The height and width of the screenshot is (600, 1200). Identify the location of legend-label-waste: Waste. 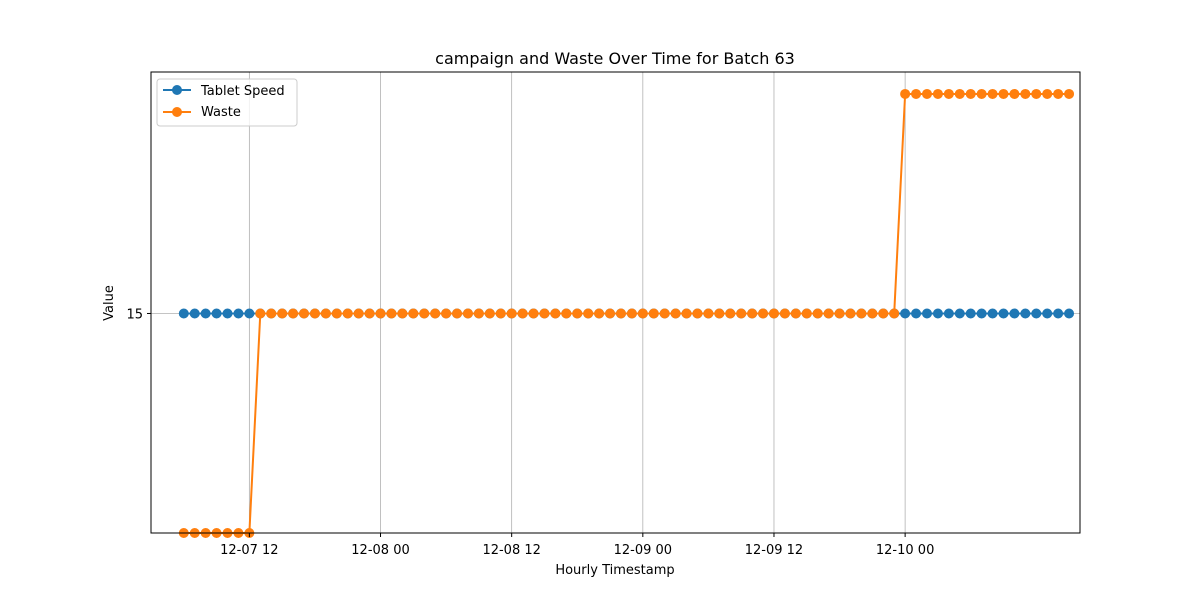
(221, 112).